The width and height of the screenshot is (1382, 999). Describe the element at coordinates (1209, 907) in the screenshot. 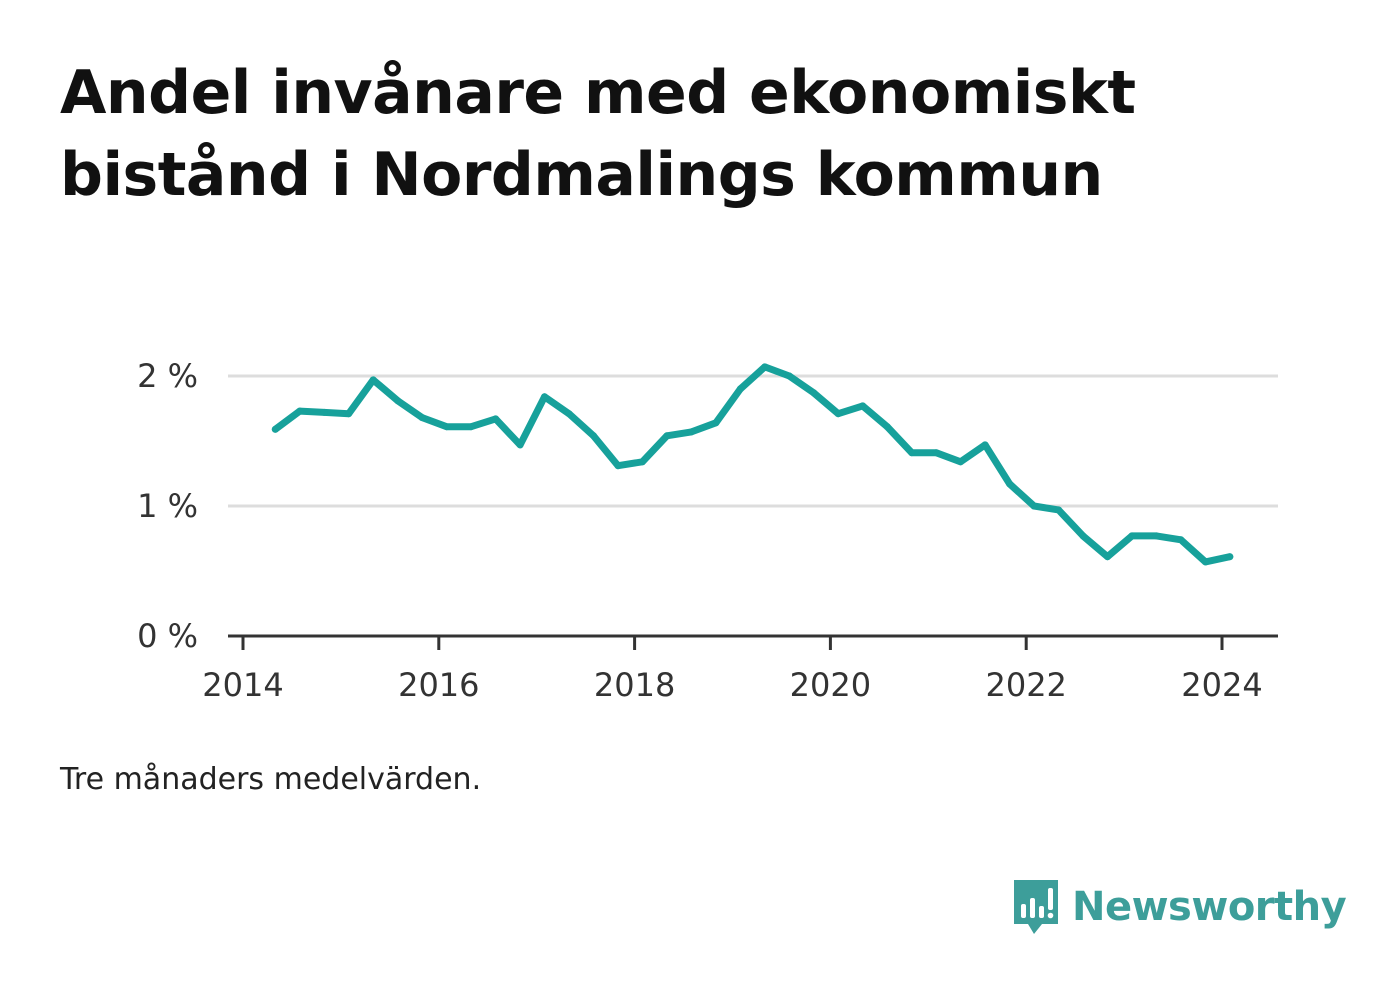

I see `brand-name: Newsworthy` at that location.